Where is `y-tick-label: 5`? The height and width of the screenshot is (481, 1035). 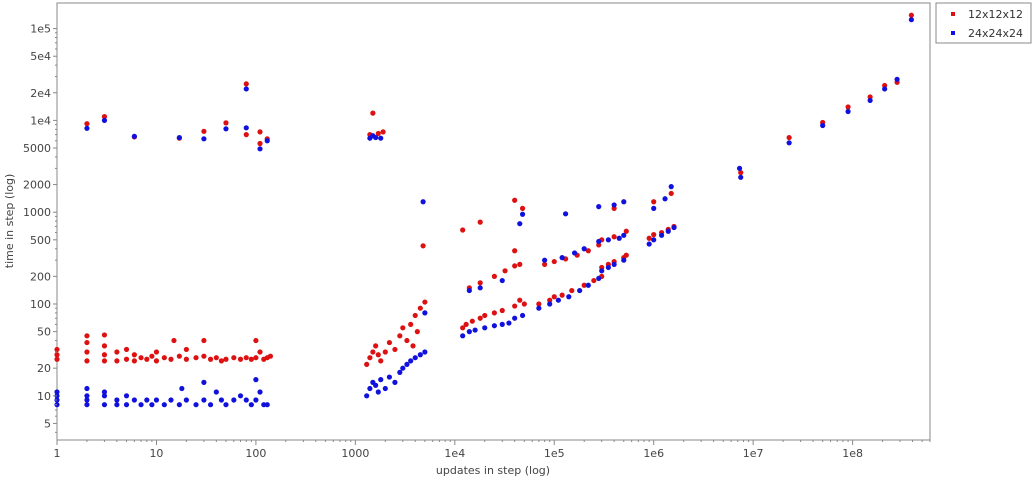
y-tick-label: 5 is located at coordinates (47, 423).